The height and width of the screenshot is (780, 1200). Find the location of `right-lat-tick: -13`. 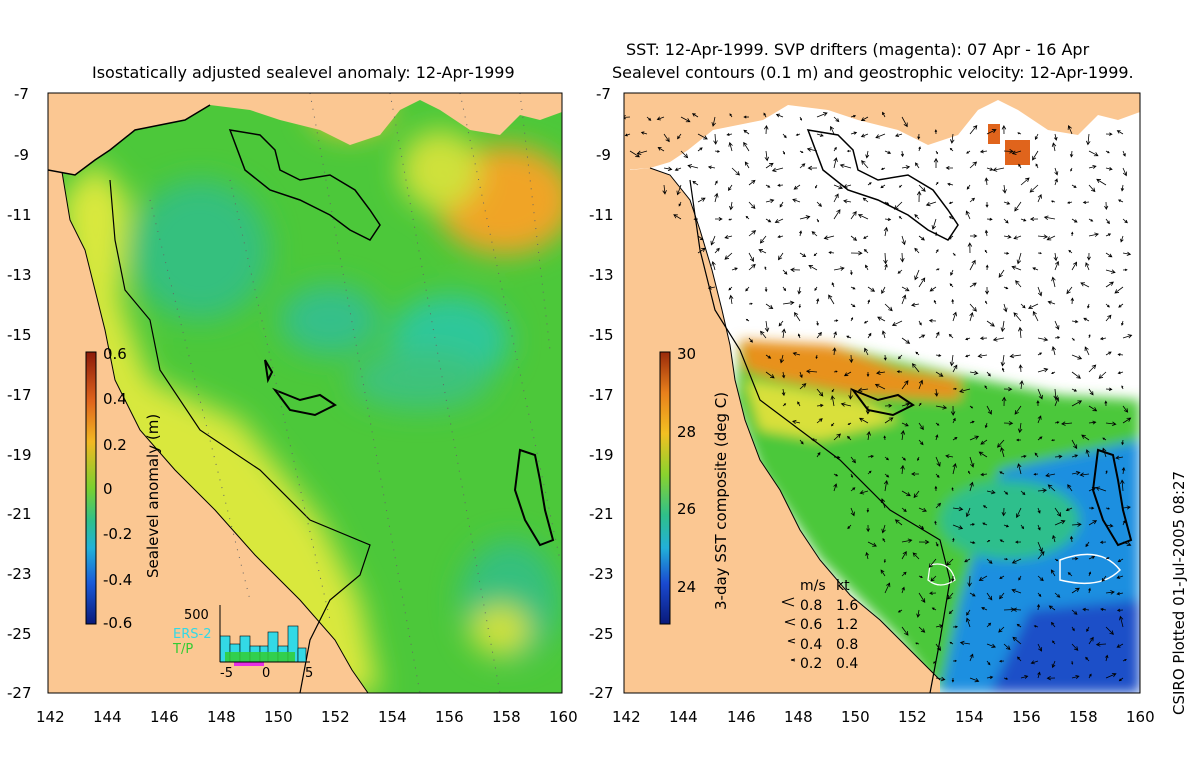

right-lat-tick: -13 is located at coordinates (601, 275).